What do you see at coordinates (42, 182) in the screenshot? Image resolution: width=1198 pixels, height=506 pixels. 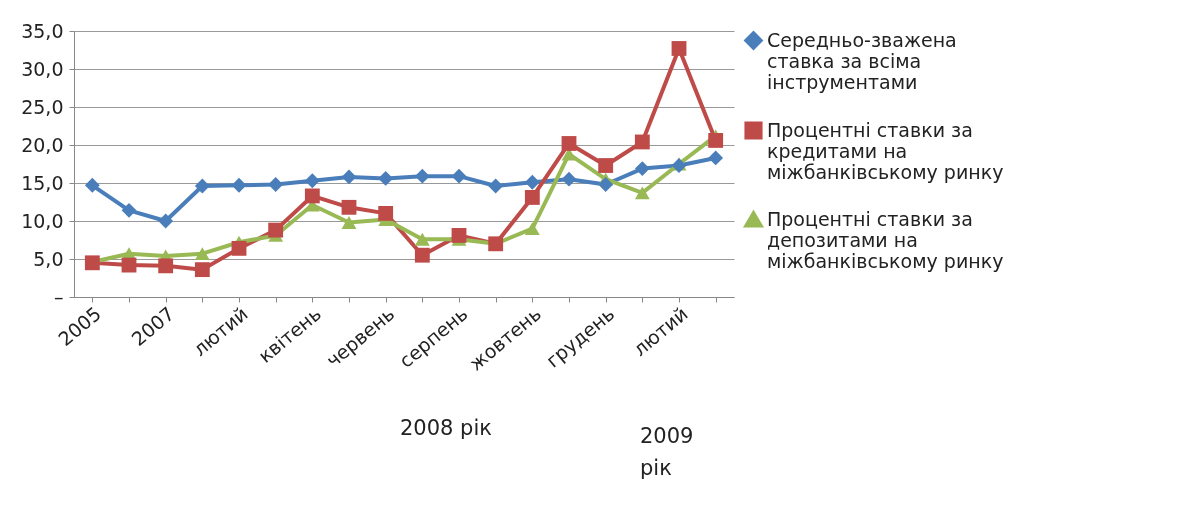 I see `y-tick-label: 15,0` at bounding box center [42, 182].